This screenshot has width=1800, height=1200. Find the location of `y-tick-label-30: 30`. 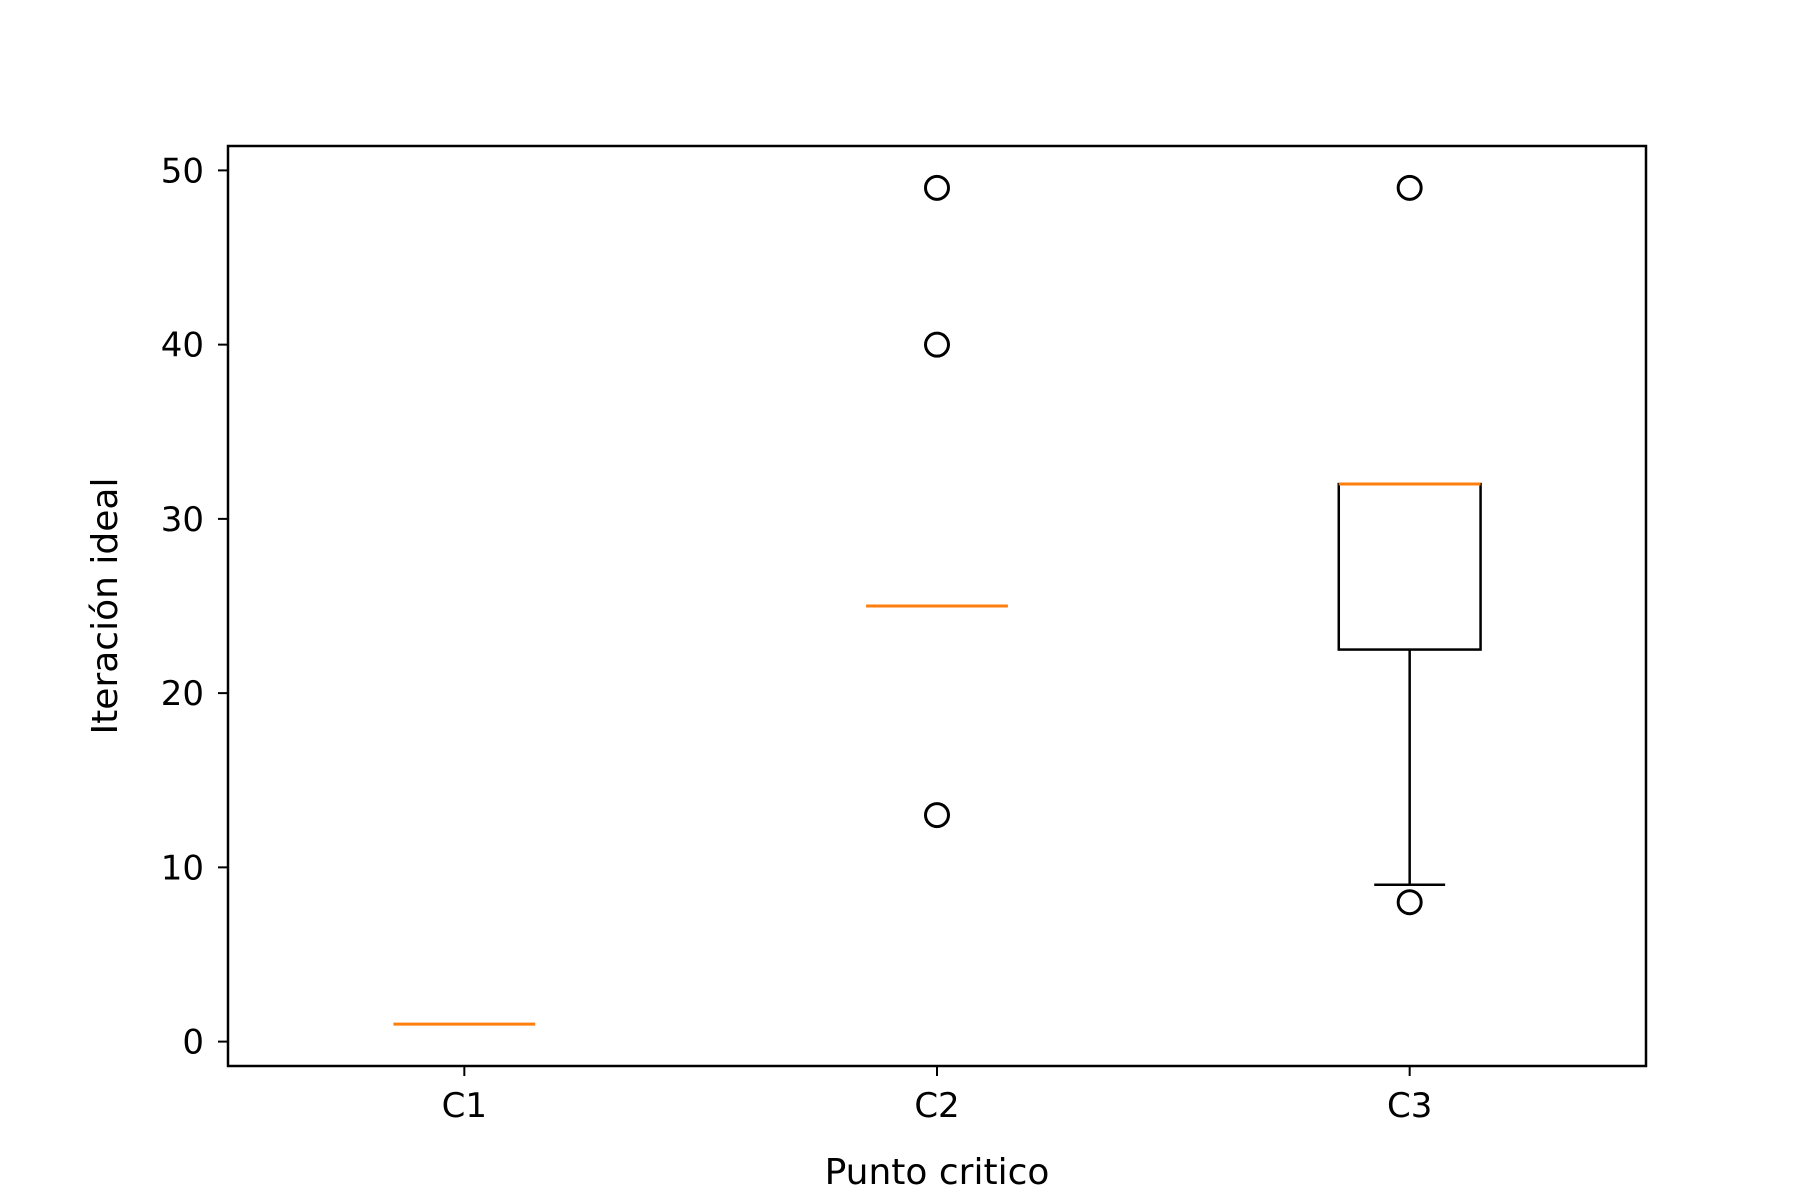

y-tick-label-30: 30 is located at coordinates (182, 520).